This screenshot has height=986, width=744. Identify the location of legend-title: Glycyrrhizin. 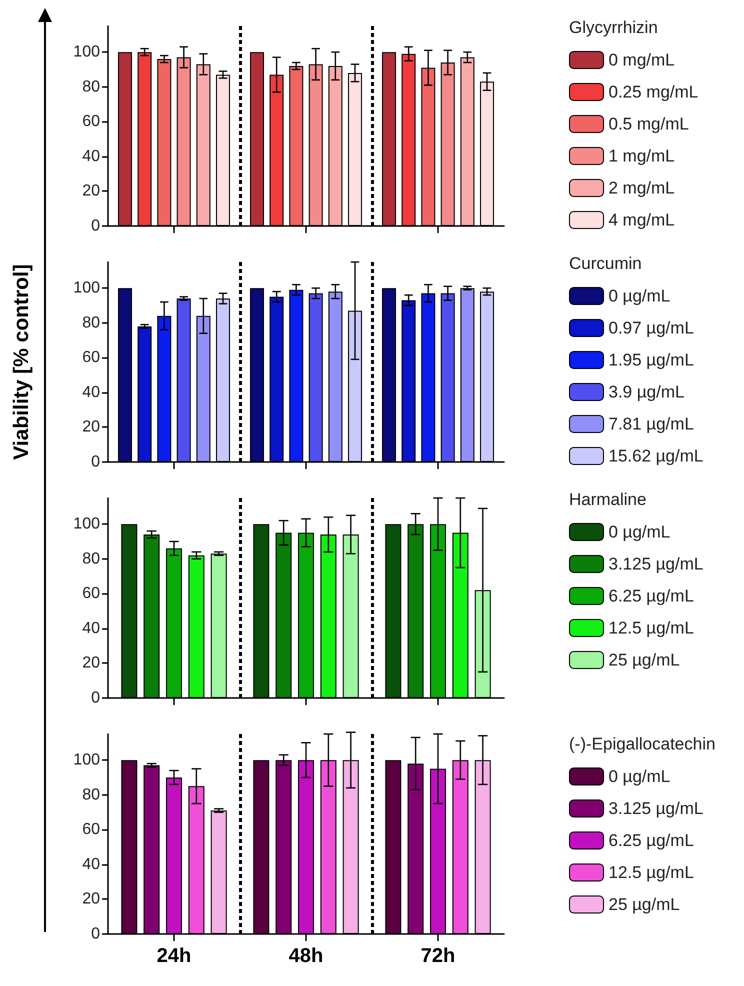
(613, 27).